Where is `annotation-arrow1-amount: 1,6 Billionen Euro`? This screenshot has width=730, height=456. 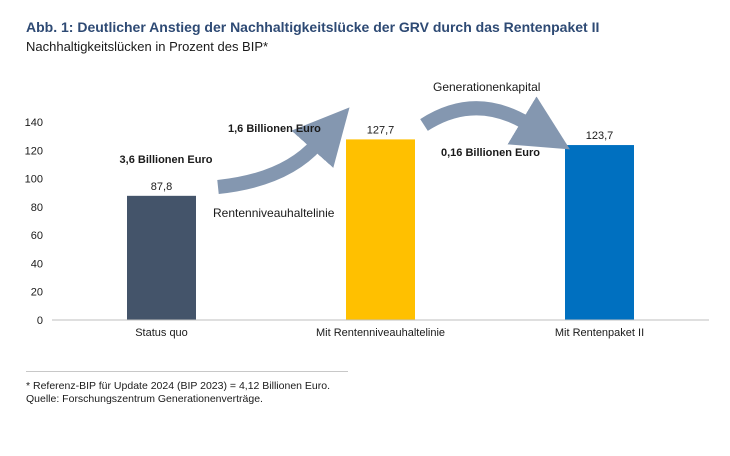
annotation-arrow1-amount: 1,6 Billionen Euro is located at coordinates (274, 129).